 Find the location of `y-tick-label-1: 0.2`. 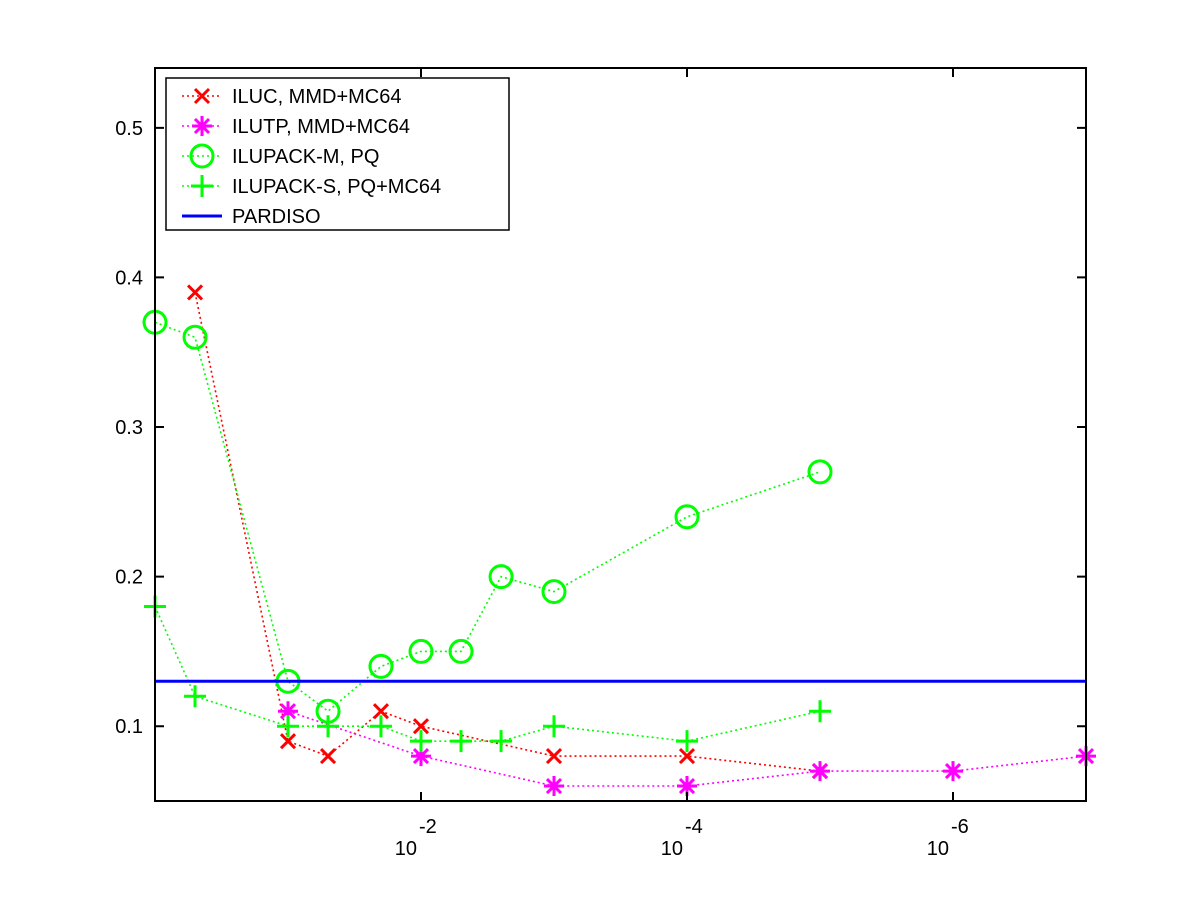

y-tick-label-1: 0.2 is located at coordinates (129, 578).